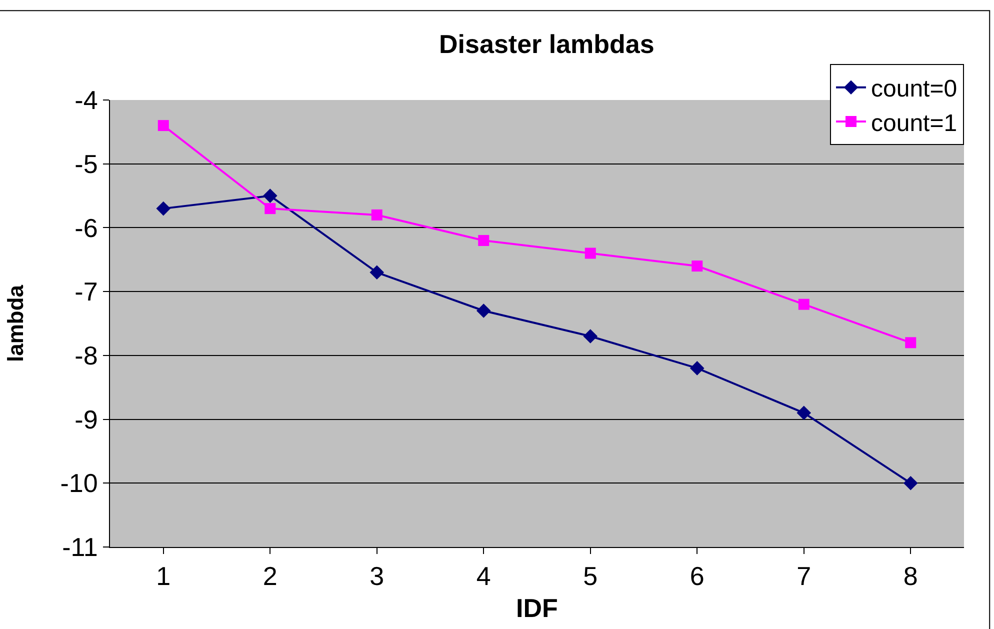 The height and width of the screenshot is (629, 994). I want to click on x-tick-label: 4, so click(483, 576).